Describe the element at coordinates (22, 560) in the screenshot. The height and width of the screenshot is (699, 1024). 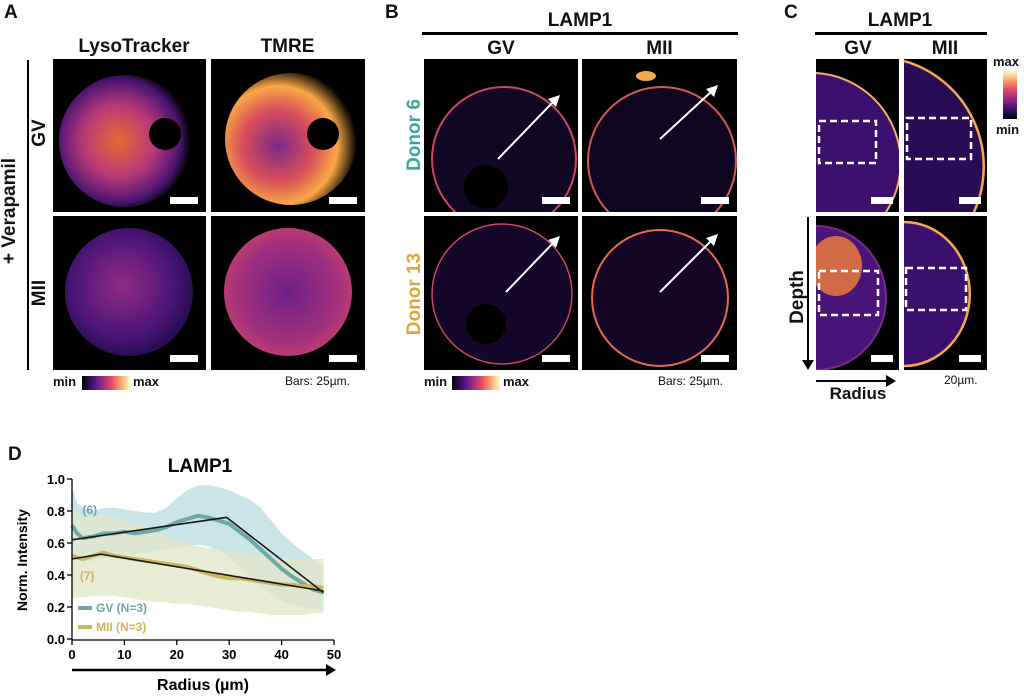
I see `y-axis-label: Norm. Intensity` at that location.